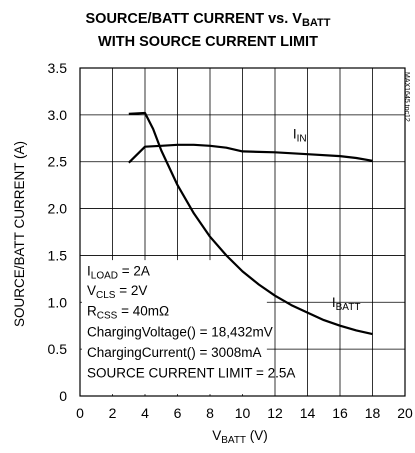 The image size is (415, 453). Describe the element at coordinates (58, 232) in the screenshot. I see `y-tick-labels: 0 0.5 1.0 1.5 2.0 2.5 3.0 3.5` at that location.